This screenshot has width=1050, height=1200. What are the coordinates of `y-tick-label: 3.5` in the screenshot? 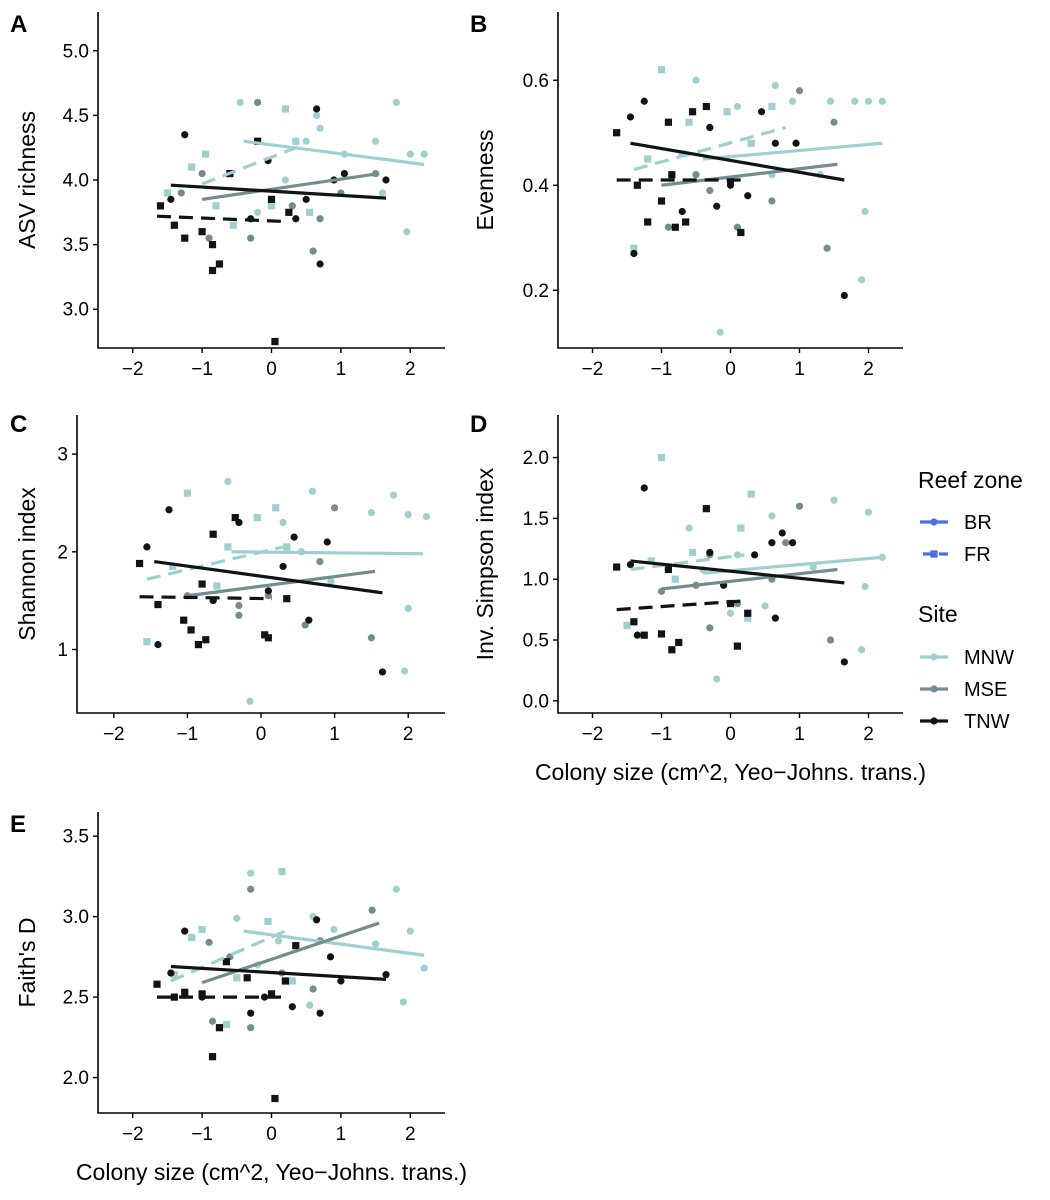 It's located at (76, 837).